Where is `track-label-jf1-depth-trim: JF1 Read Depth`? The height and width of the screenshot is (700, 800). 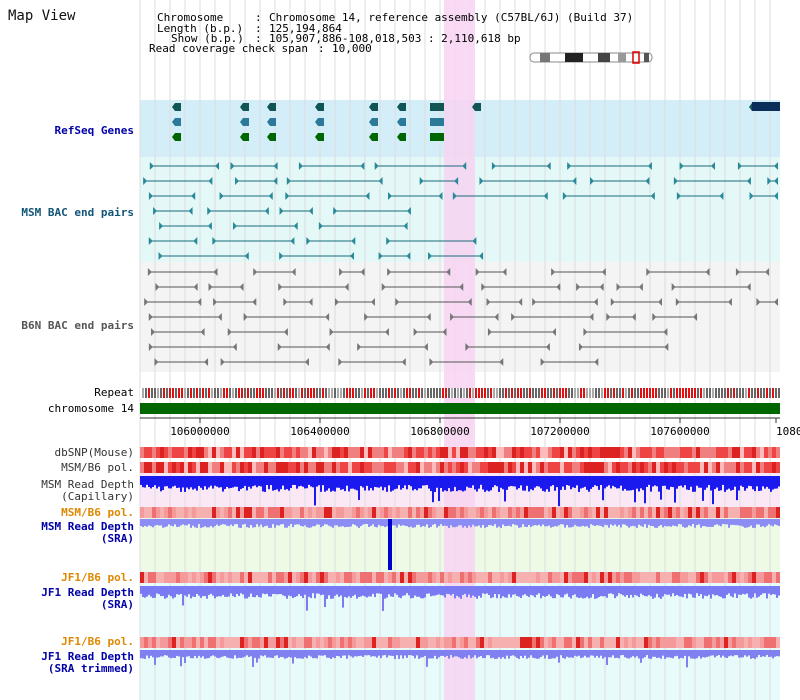
track-label-jf1-depth-trim: JF1 Read Depth is located at coordinates (87, 656).